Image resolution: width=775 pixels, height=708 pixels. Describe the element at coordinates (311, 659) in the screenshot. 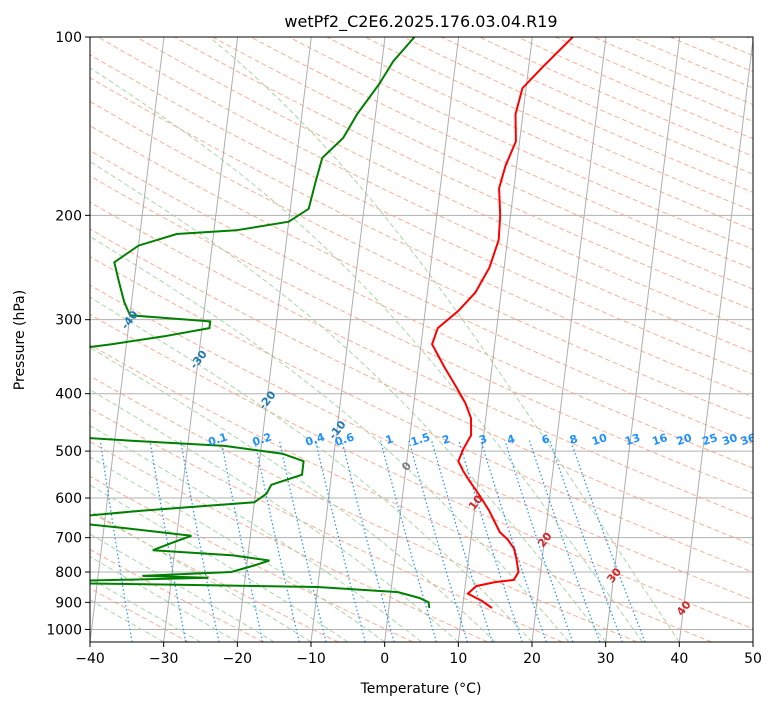

I see `x-tick-label: −10` at that location.